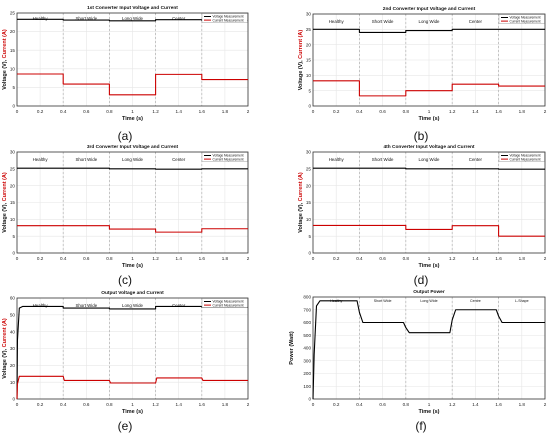  I want to click on series-line-power, so click(428, 350).